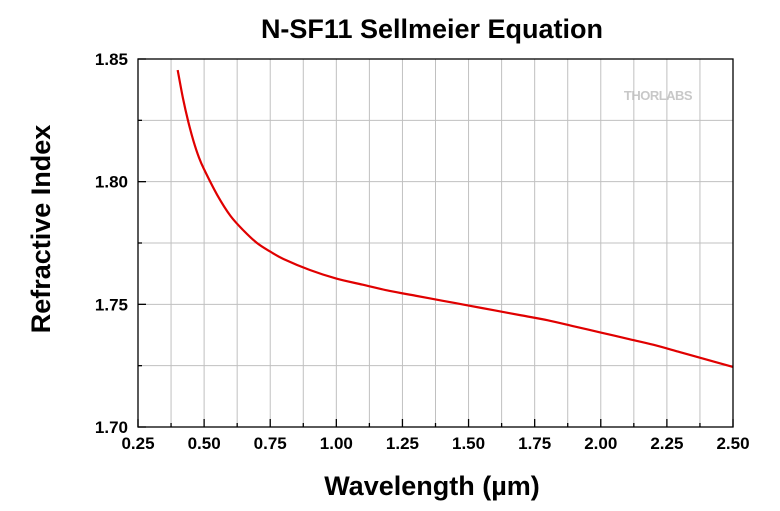 This screenshot has width=780, height=511. I want to click on x-tick-label: 0.25, so click(137, 443).